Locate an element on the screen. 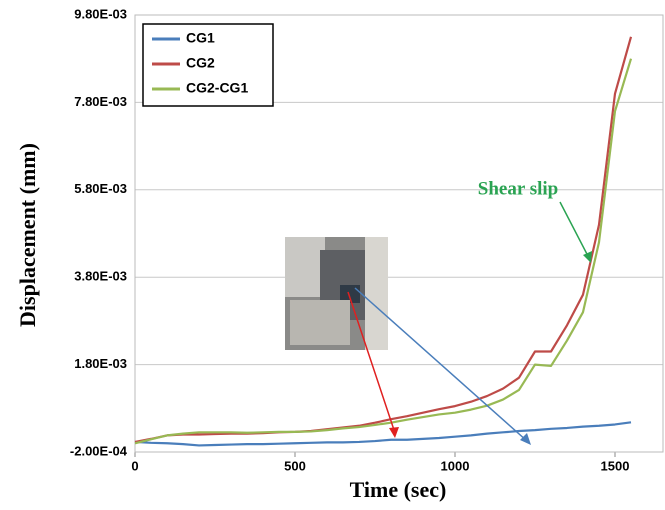 This screenshot has height=510, width=665. legend-label: CG1 is located at coordinates (200, 38).